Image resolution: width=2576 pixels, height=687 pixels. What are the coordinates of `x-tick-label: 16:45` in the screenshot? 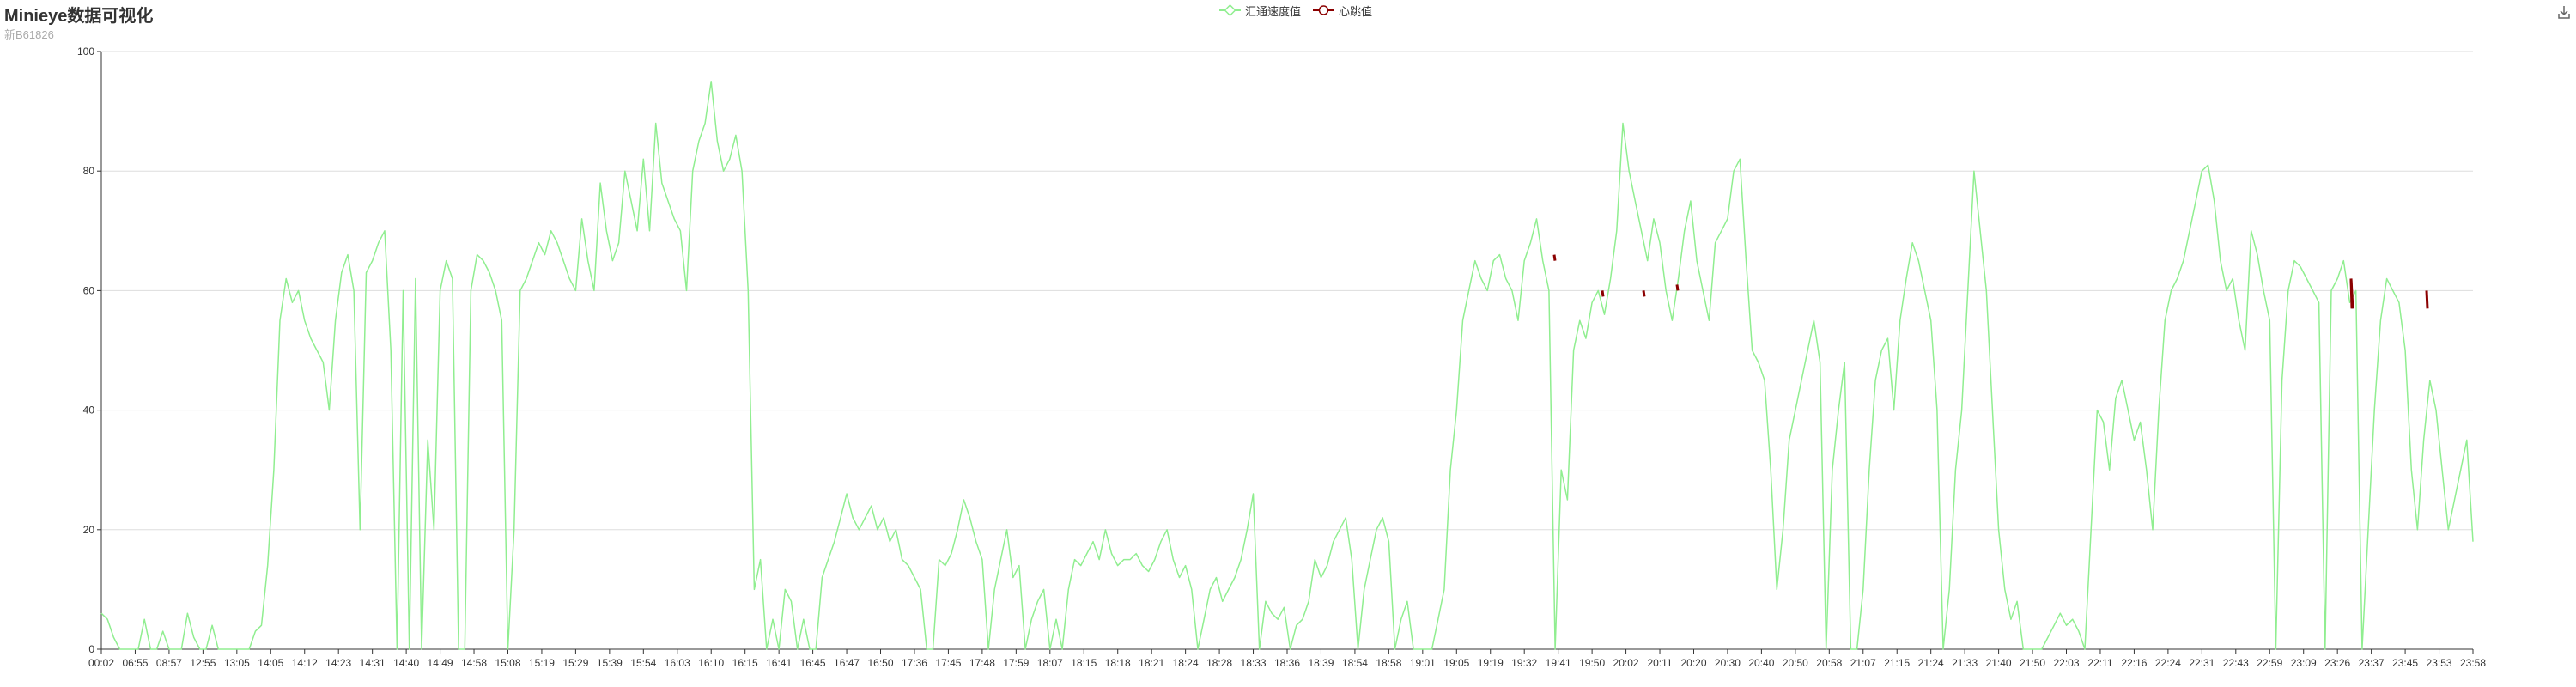 It's located at (813, 663).